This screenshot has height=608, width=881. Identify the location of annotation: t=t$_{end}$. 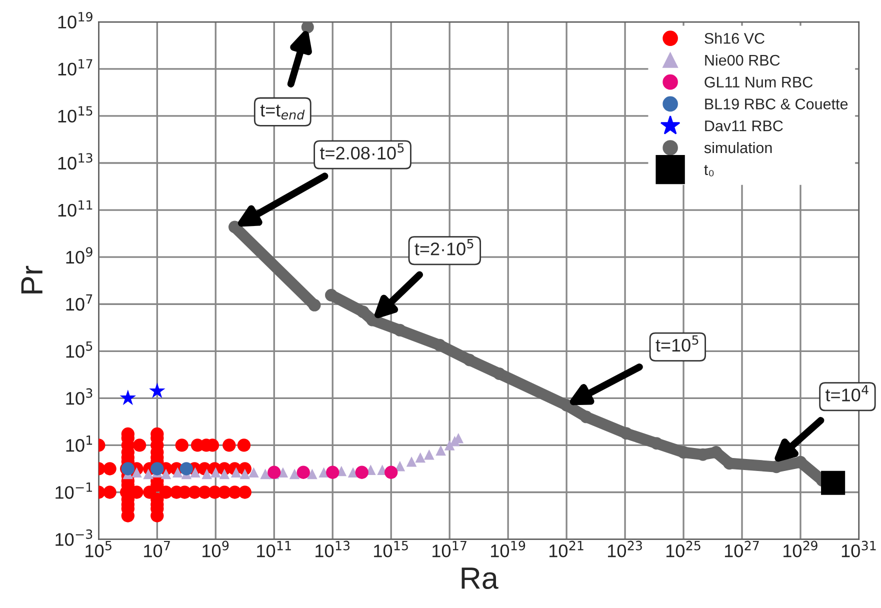
(282, 112).